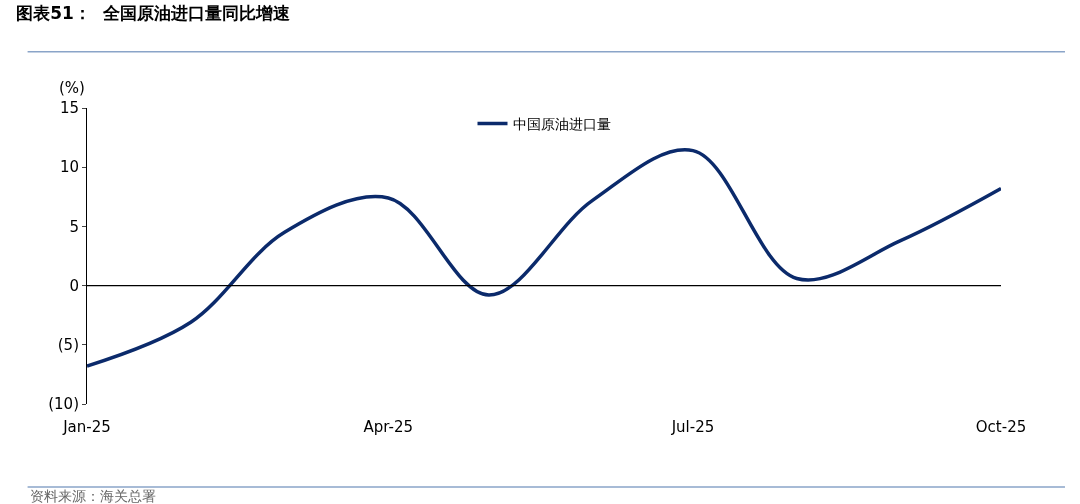 The image size is (1080, 504). What do you see at coordinates (74, 285) in the screenshot?
I see `y-tick-label: 0` at bounding box center [74, 285].